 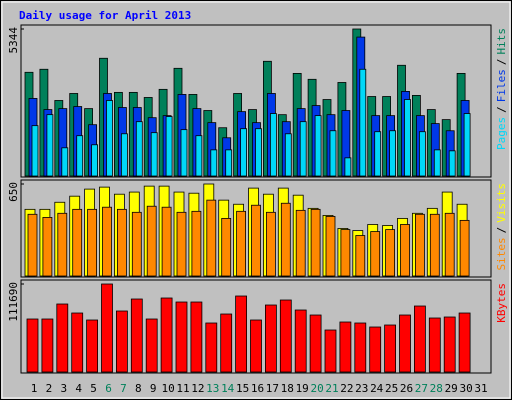 What do you see at coordinates (501, 133) in the screenshot?
I see `legend-entry: Pages` at bounding box center [501, 133].